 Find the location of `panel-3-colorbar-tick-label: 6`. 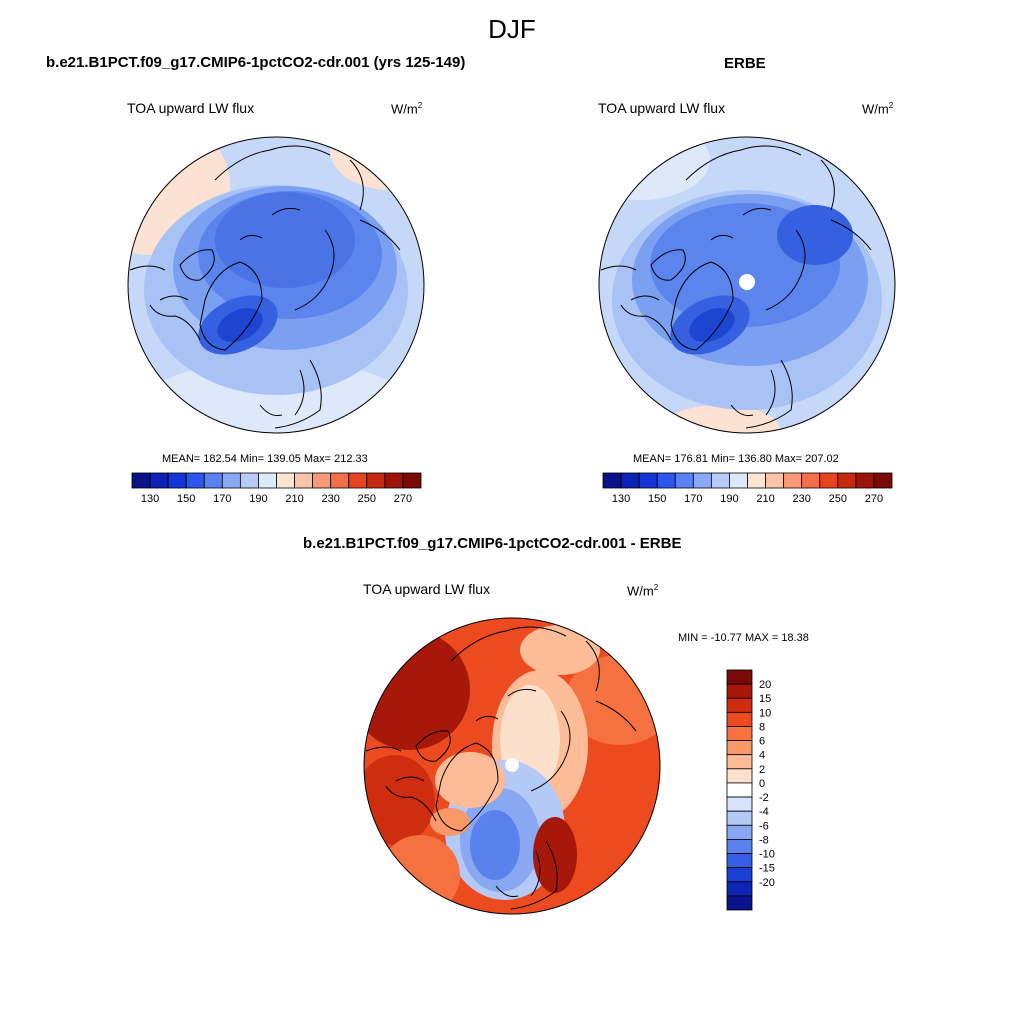

panel-3-colorbar-tick-label: 6 is located at coordinates (762, 742).